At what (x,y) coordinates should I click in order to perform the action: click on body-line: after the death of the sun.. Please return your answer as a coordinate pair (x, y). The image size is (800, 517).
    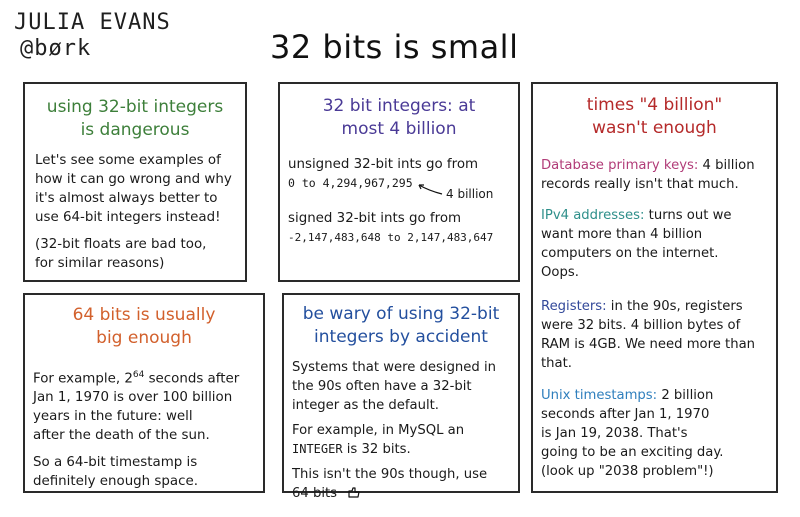
    Looking at the image, I should click on (121, 436).